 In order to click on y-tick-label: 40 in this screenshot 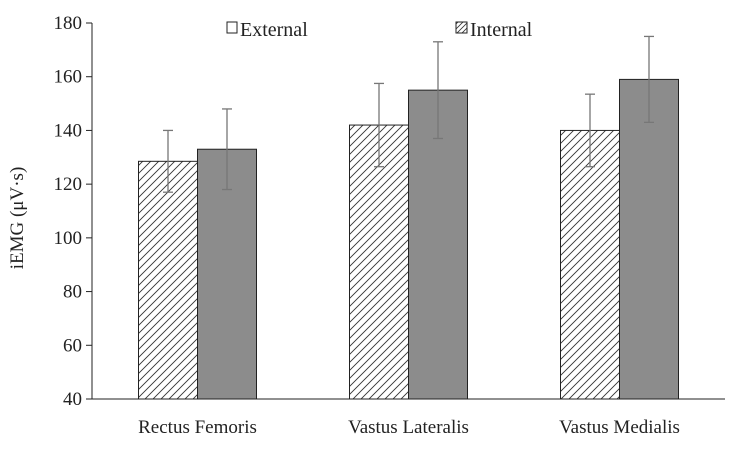, I will do `click(72, 399)`.